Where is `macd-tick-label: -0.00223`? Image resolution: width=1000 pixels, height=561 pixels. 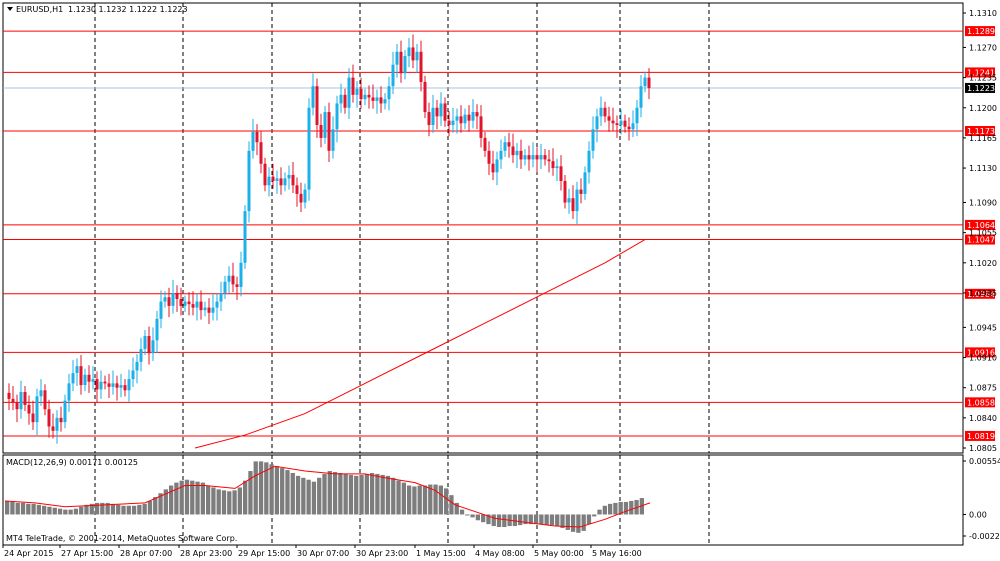 macd-tick-label: -0.00223 is located at coordinates (984, 536).